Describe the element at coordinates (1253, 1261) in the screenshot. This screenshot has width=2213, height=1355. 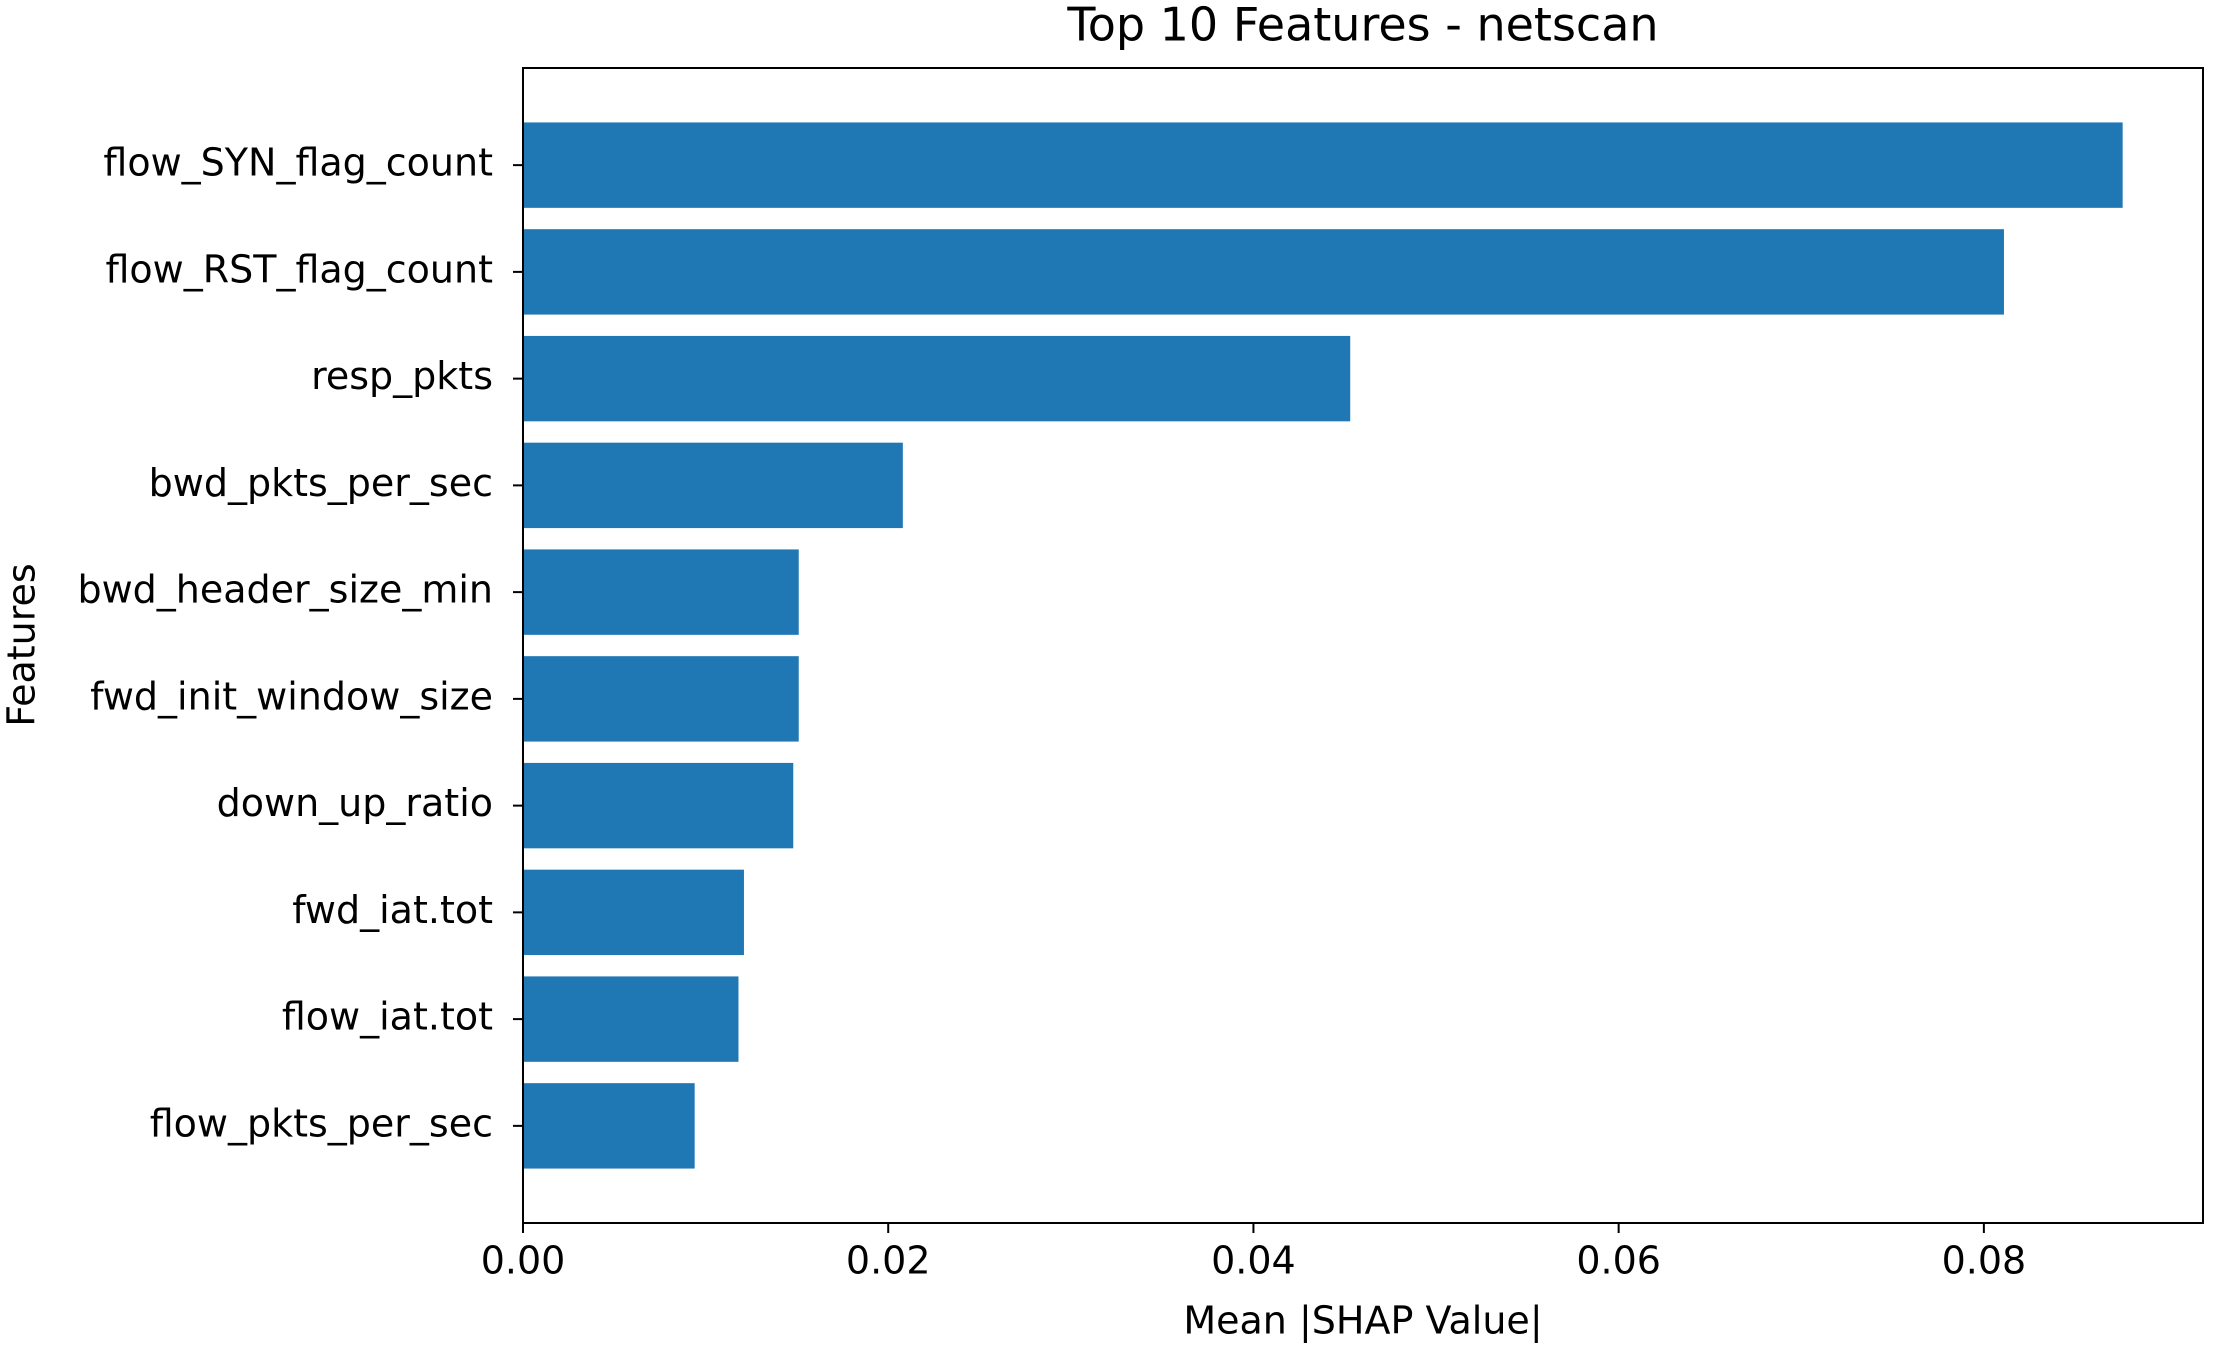
I see `x-tick-label: 0.04` at that location.